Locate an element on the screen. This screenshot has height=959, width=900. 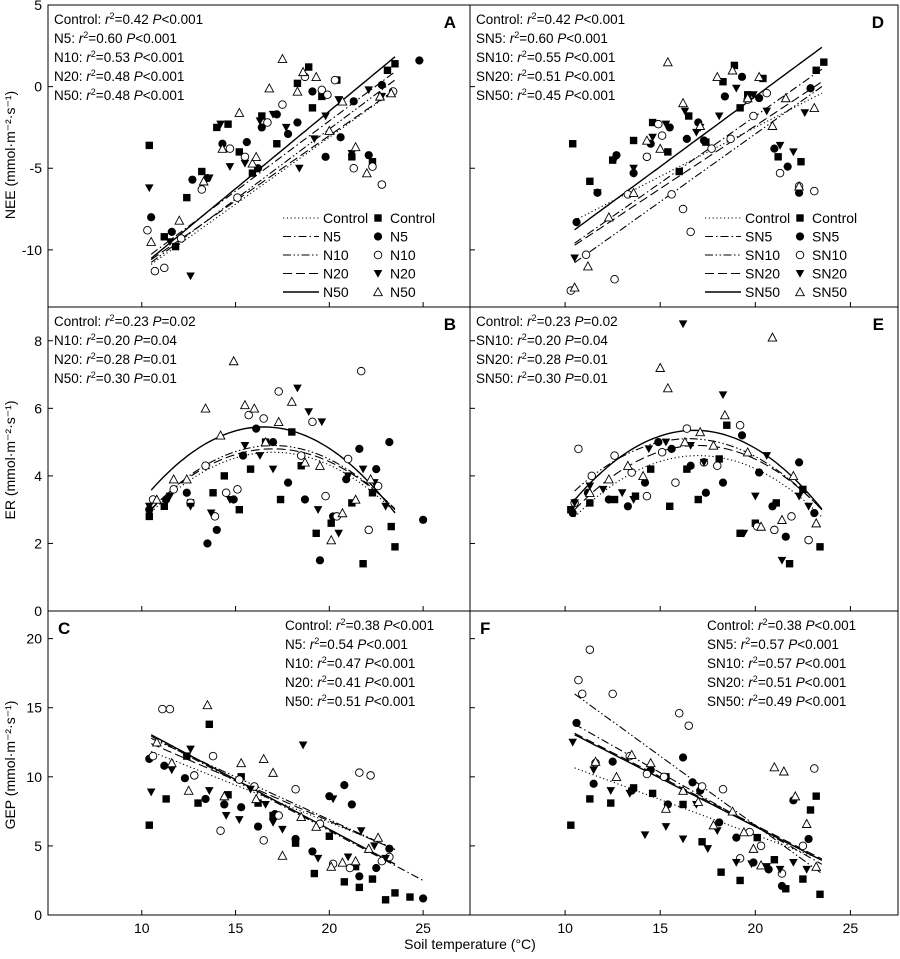
stat-line: N50: r2=0.30 P=0.01 is located at coordinates (115, 378).